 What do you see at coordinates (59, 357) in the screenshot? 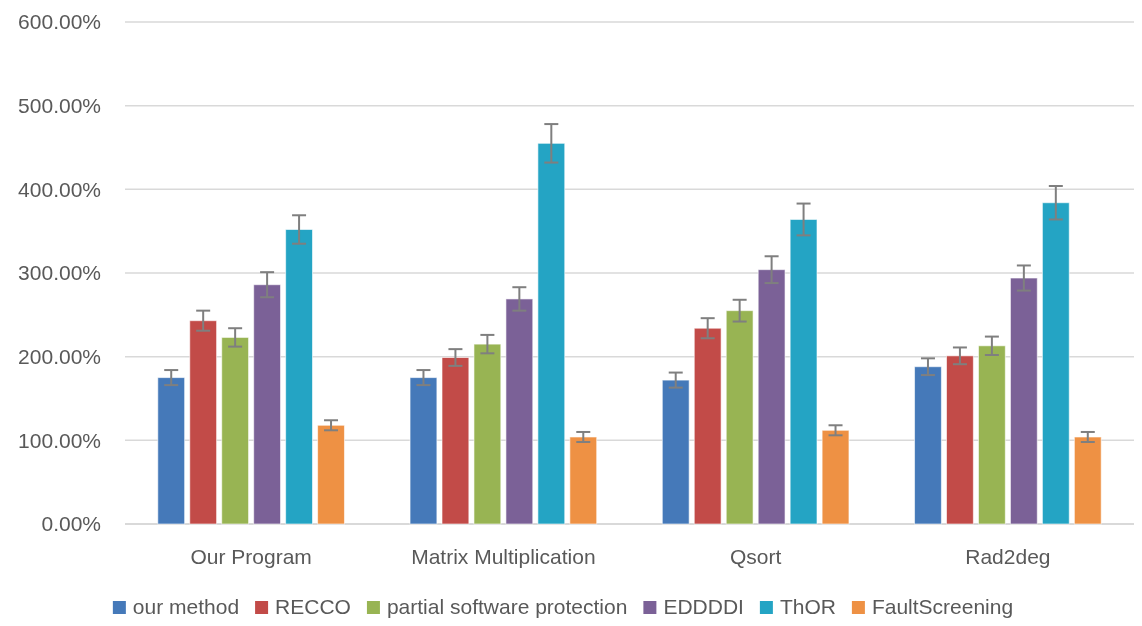
I see `y-tick-label: 200.00%` at bounding box center [59, 357].